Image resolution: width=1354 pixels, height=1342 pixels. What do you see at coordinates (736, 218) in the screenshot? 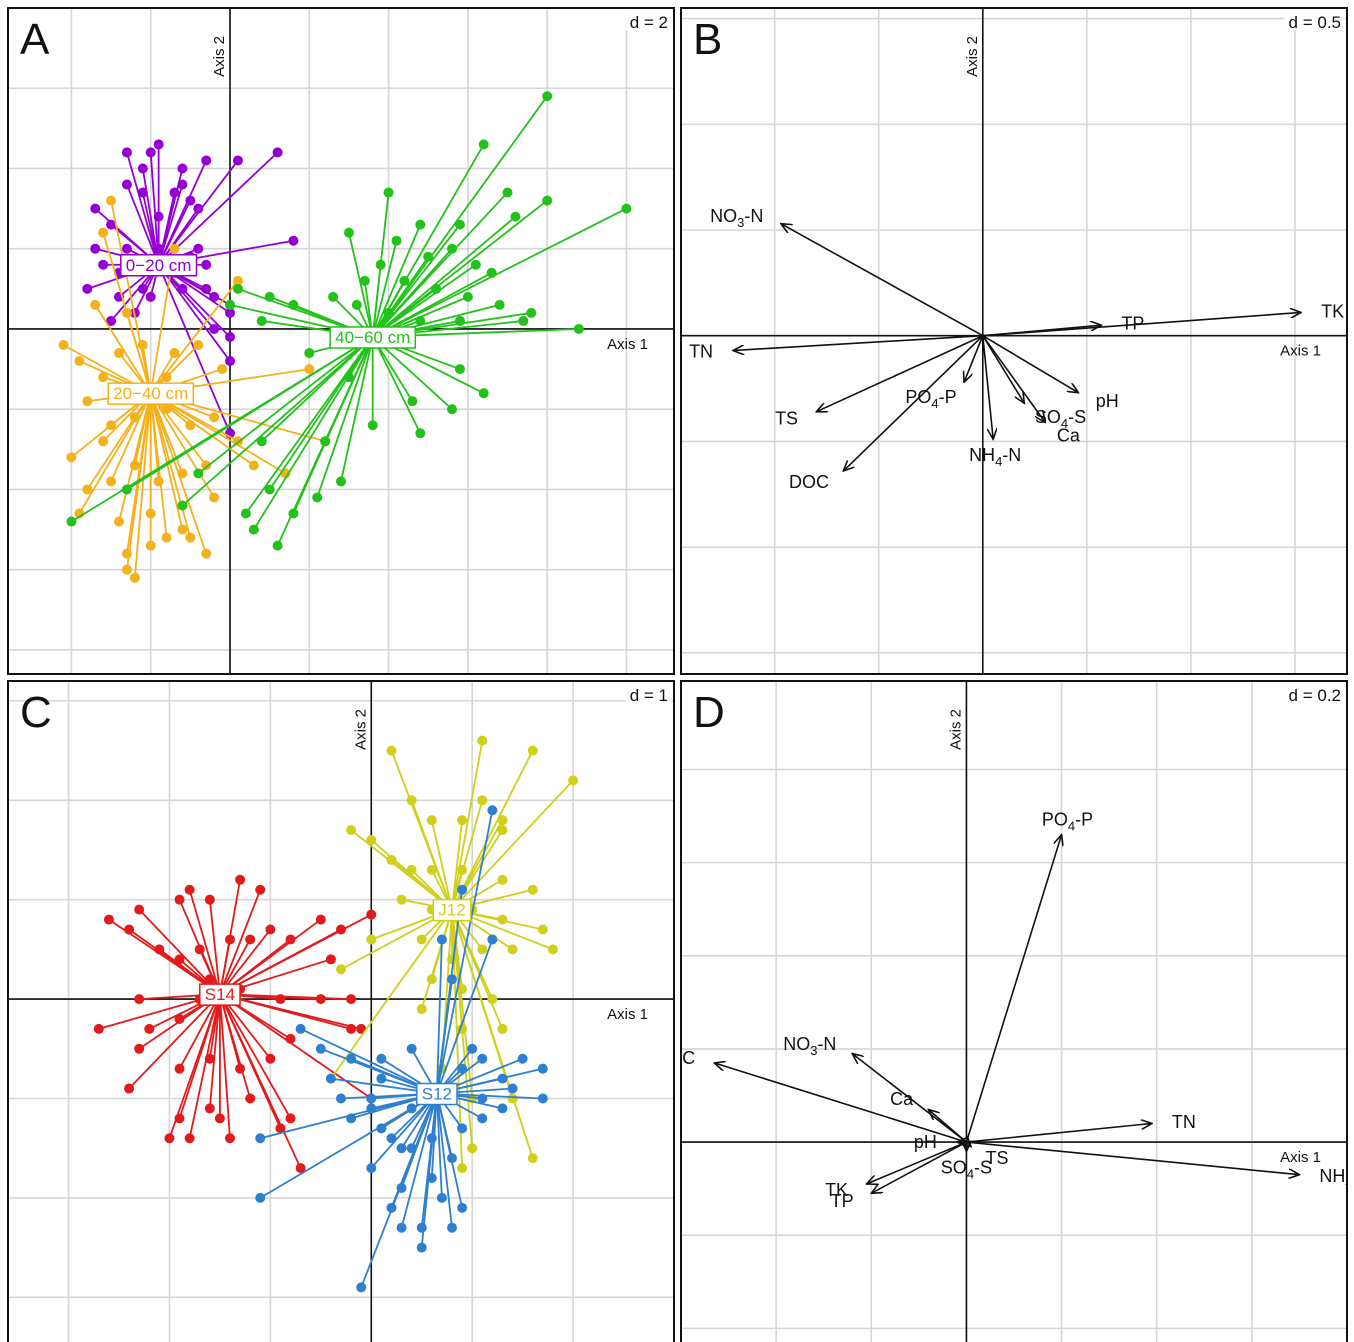
I see `vector-label: NO3-N` at bounding box center [736, 218].